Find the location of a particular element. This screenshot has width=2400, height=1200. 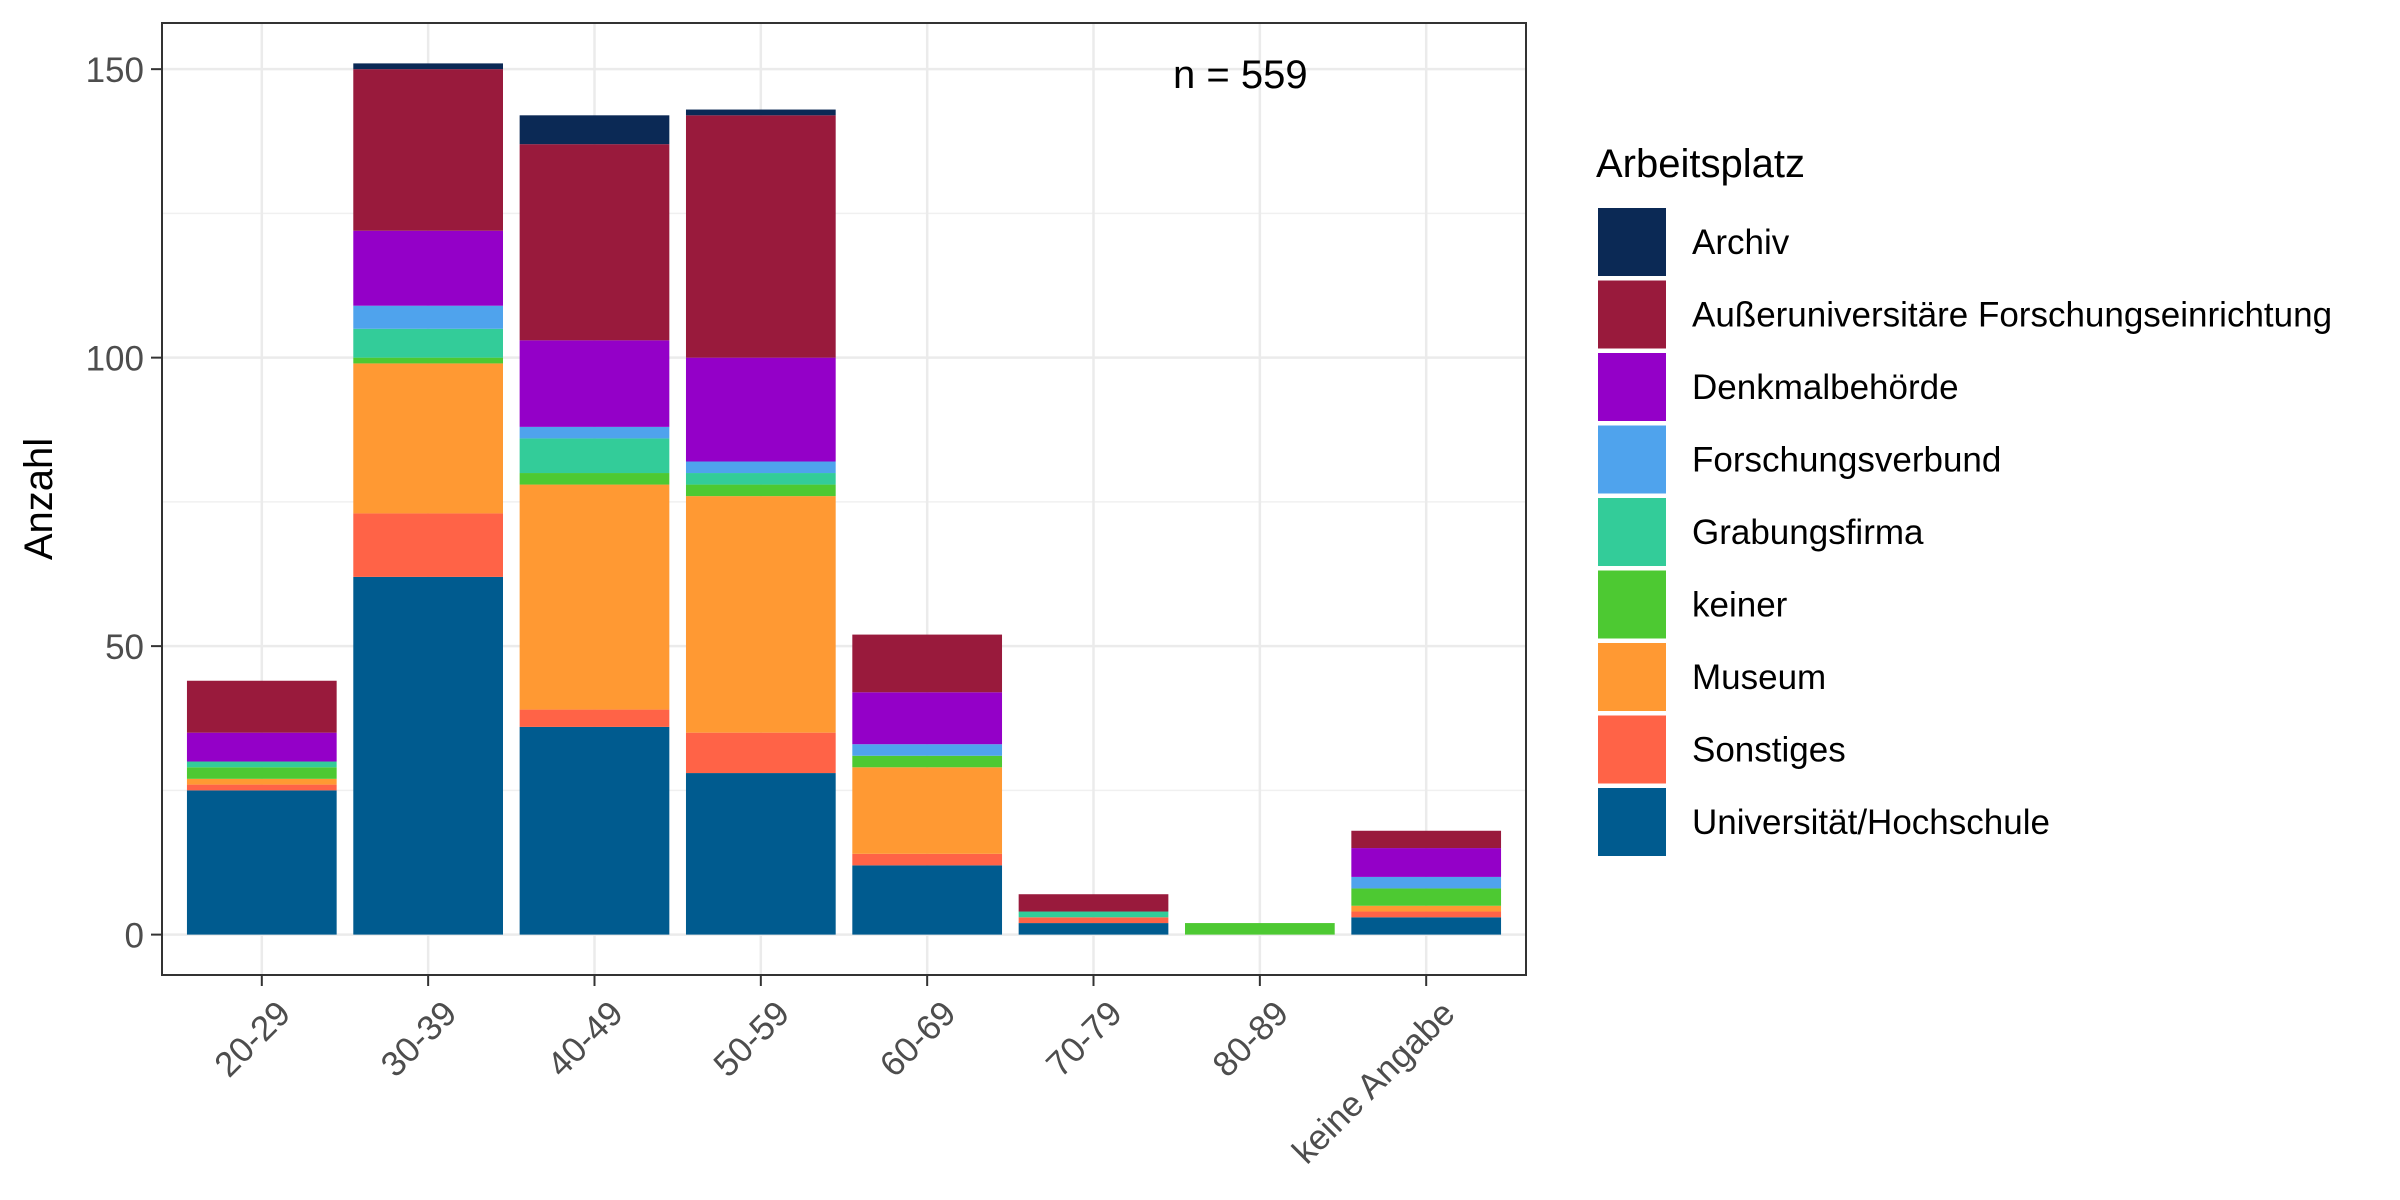

sample-size-prefix: n = is located at coordinates (1207, 75).